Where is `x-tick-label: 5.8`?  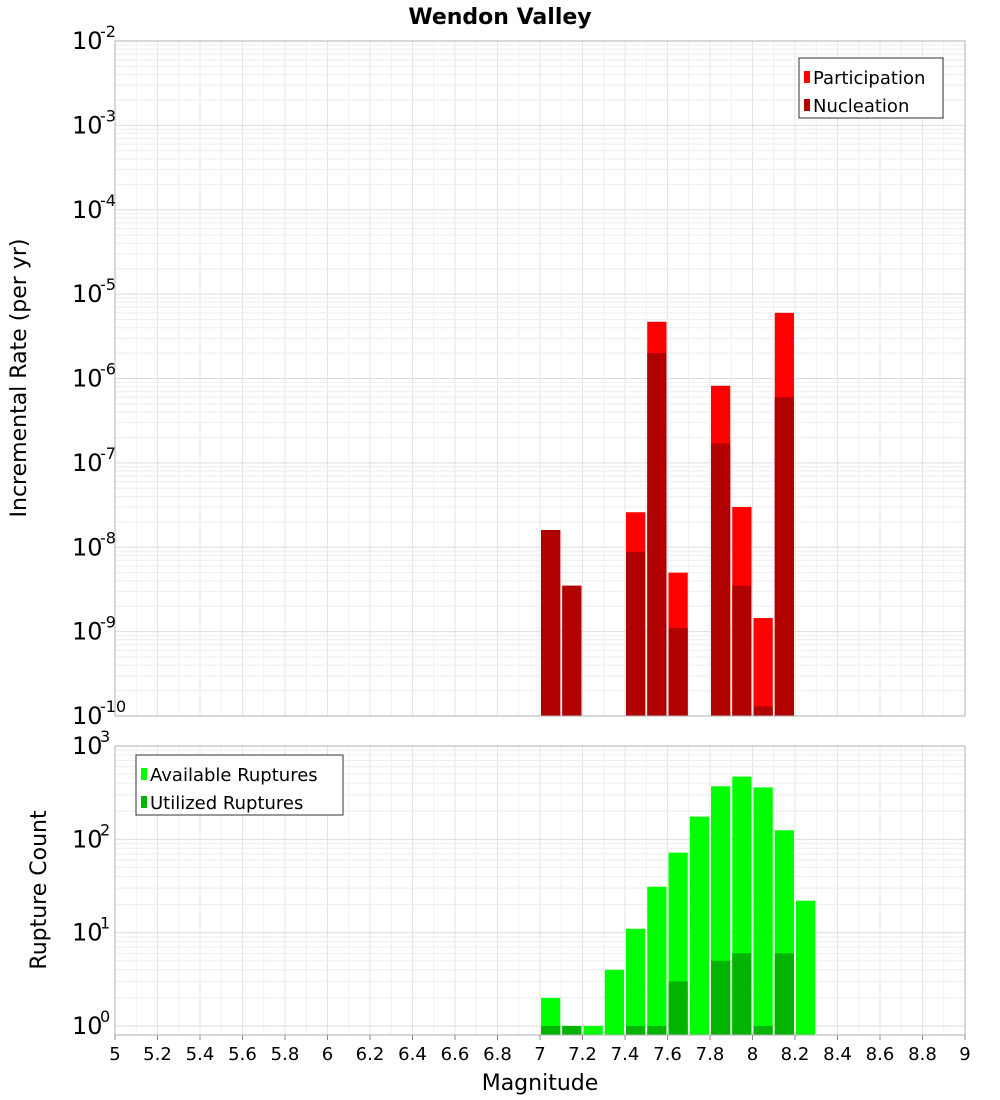
x-tick-label: 5.8 is located at coordinates (285, 1054).